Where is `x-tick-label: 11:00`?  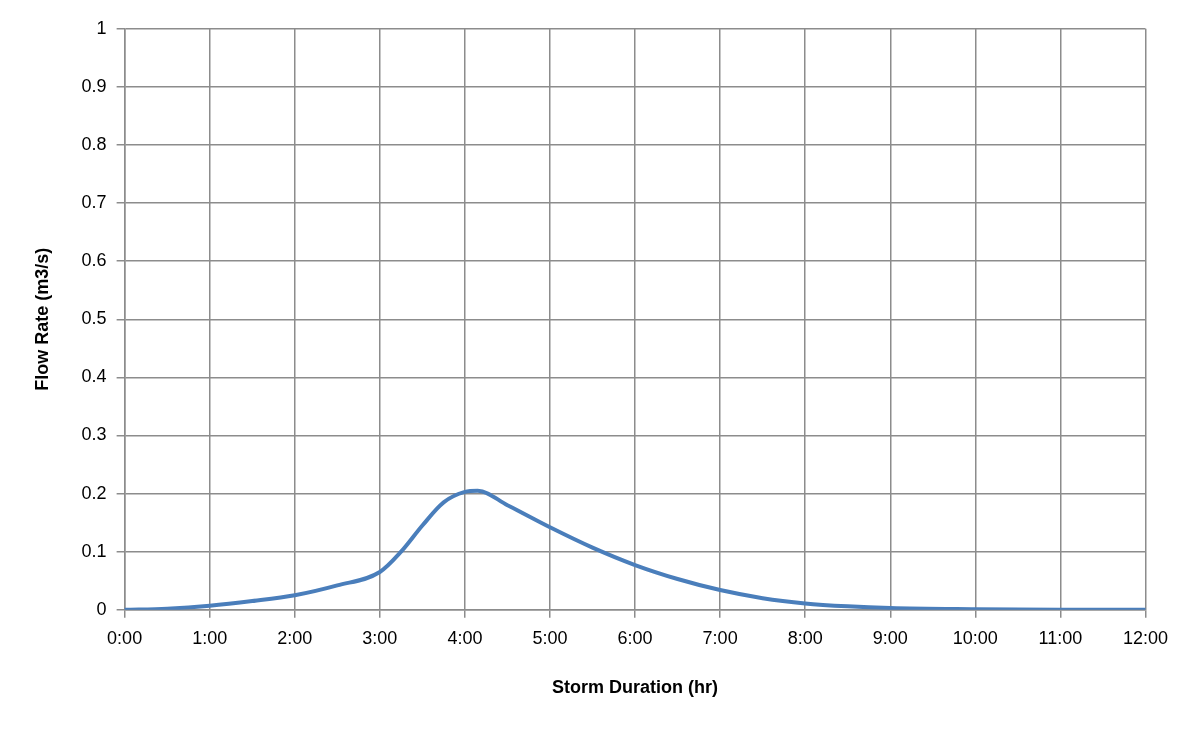 x-tick-label: 11:00 is located at coordinates (1060, 637).